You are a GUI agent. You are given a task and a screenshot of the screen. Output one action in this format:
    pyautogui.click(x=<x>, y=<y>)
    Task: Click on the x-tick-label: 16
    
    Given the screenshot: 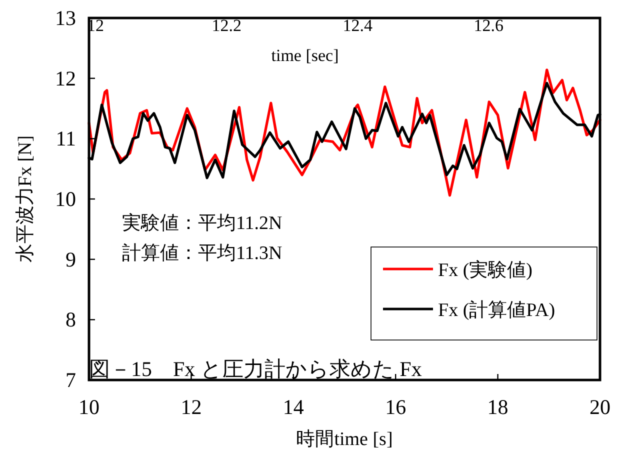 What is the action you would take?
    pyautogui.click(x=395, y=407)
    